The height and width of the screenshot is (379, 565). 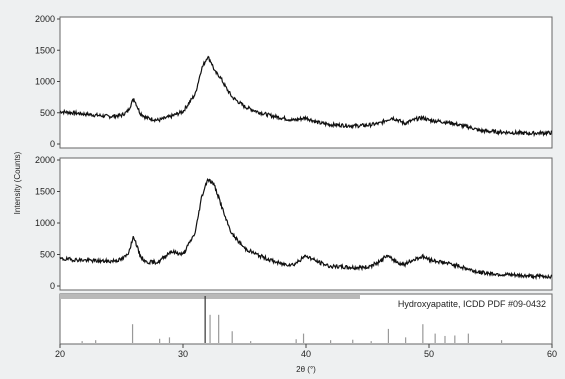 What do you see at coordinates (306, 369) in the screenshot?
I see `x-axis-label: 2θ (°)` at bounding box center [306, 369].